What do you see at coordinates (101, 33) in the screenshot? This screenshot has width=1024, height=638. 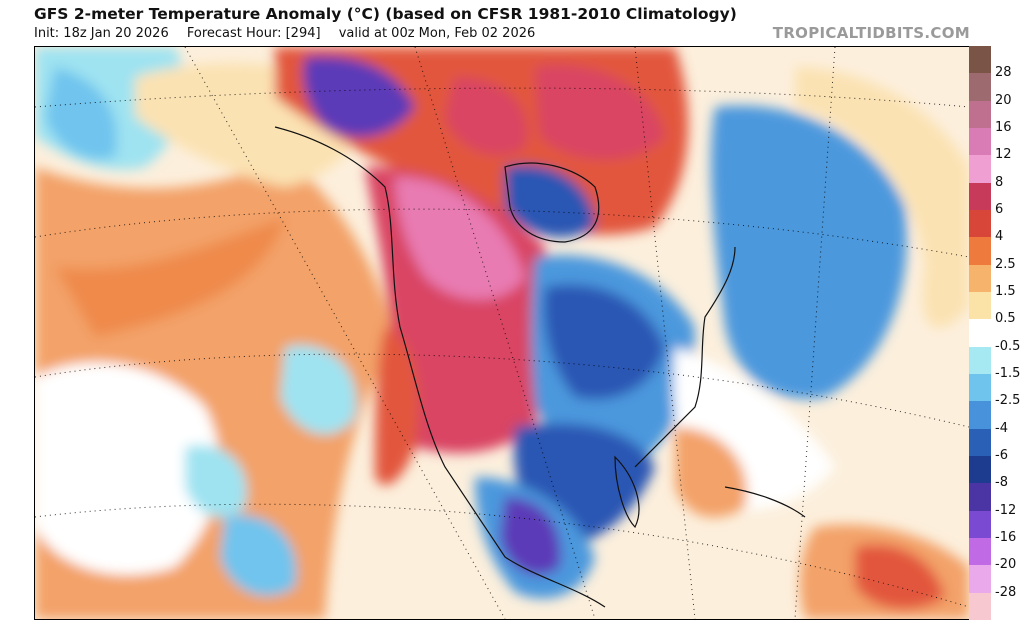 I see `init-time: Init: 18z Jan 20 2026` at bounding box center [101, 33].